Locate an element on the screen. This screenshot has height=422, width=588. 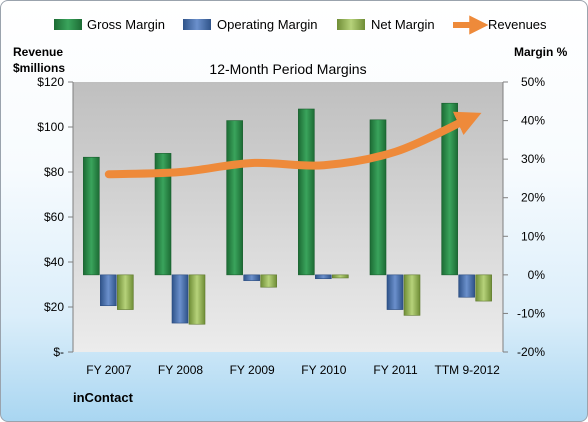
category-label: FY 2011 is located at coordinates (395, 370).